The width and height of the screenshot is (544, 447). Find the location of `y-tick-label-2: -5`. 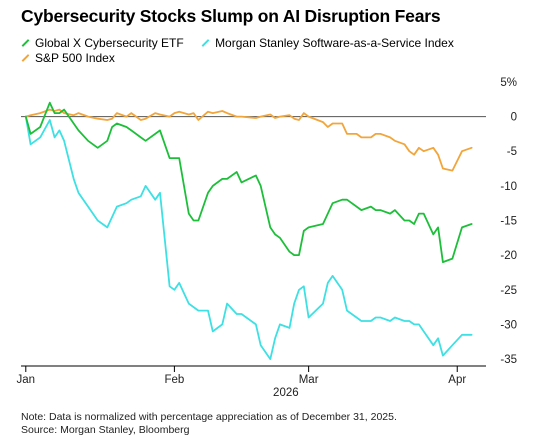

y-tick-label-2: -5 is located at coordinates (512, 152).